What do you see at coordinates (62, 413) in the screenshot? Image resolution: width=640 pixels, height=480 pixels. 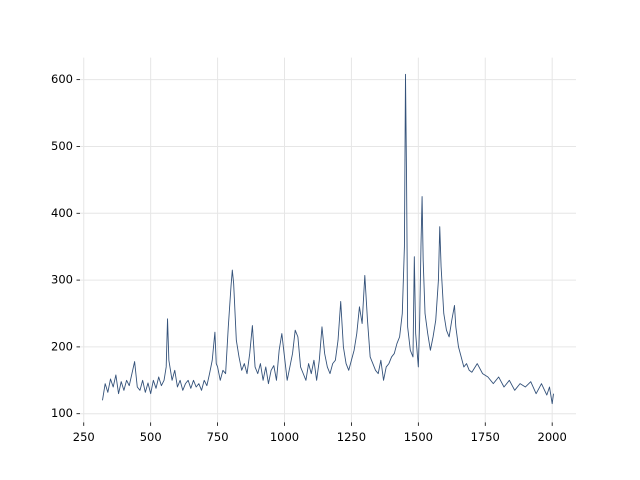 I see `y-tick-label: 100` at bounding box center [62, 413].